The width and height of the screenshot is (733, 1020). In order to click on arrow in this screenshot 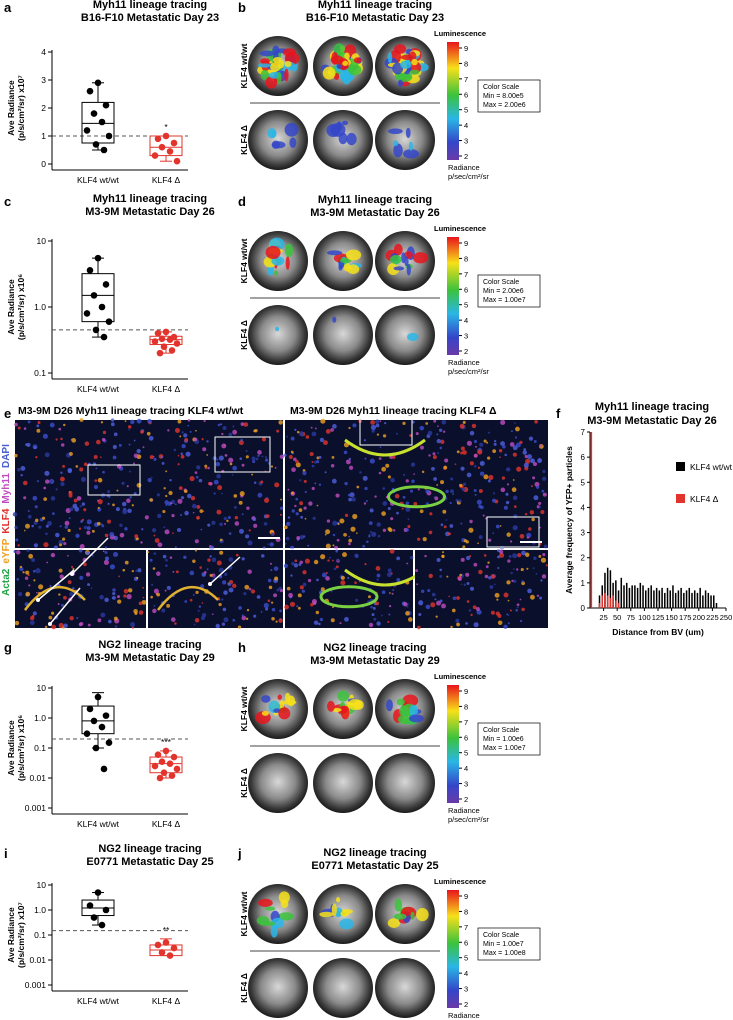, I will do `click(65, 606)`.